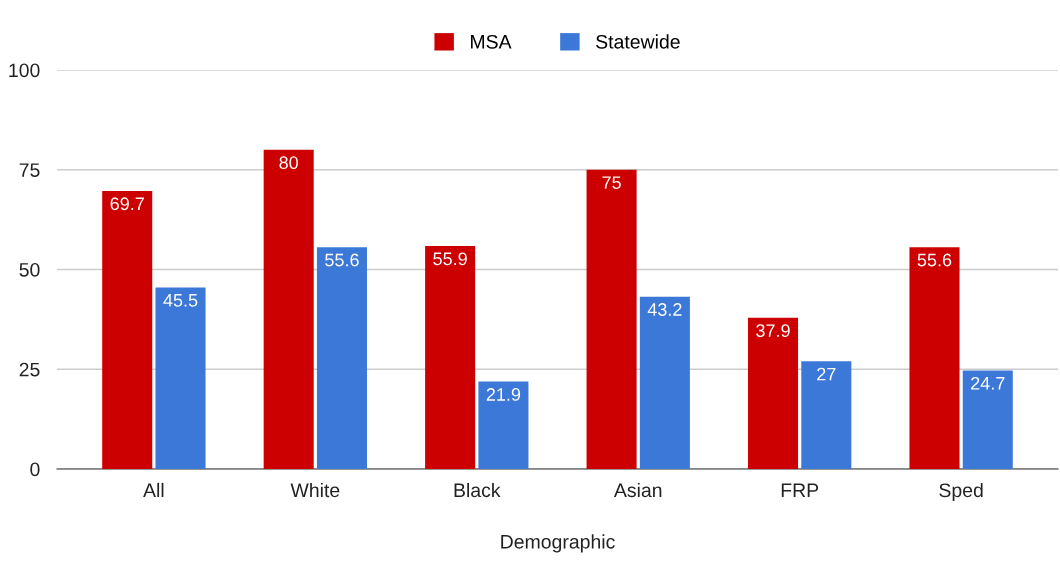 The width and height of the screenshot is (1060, 567). What do you see at coordinates (29, 269) in the screenshot?
I see `y-tick-label: 50` at bounding box center [29, 269].